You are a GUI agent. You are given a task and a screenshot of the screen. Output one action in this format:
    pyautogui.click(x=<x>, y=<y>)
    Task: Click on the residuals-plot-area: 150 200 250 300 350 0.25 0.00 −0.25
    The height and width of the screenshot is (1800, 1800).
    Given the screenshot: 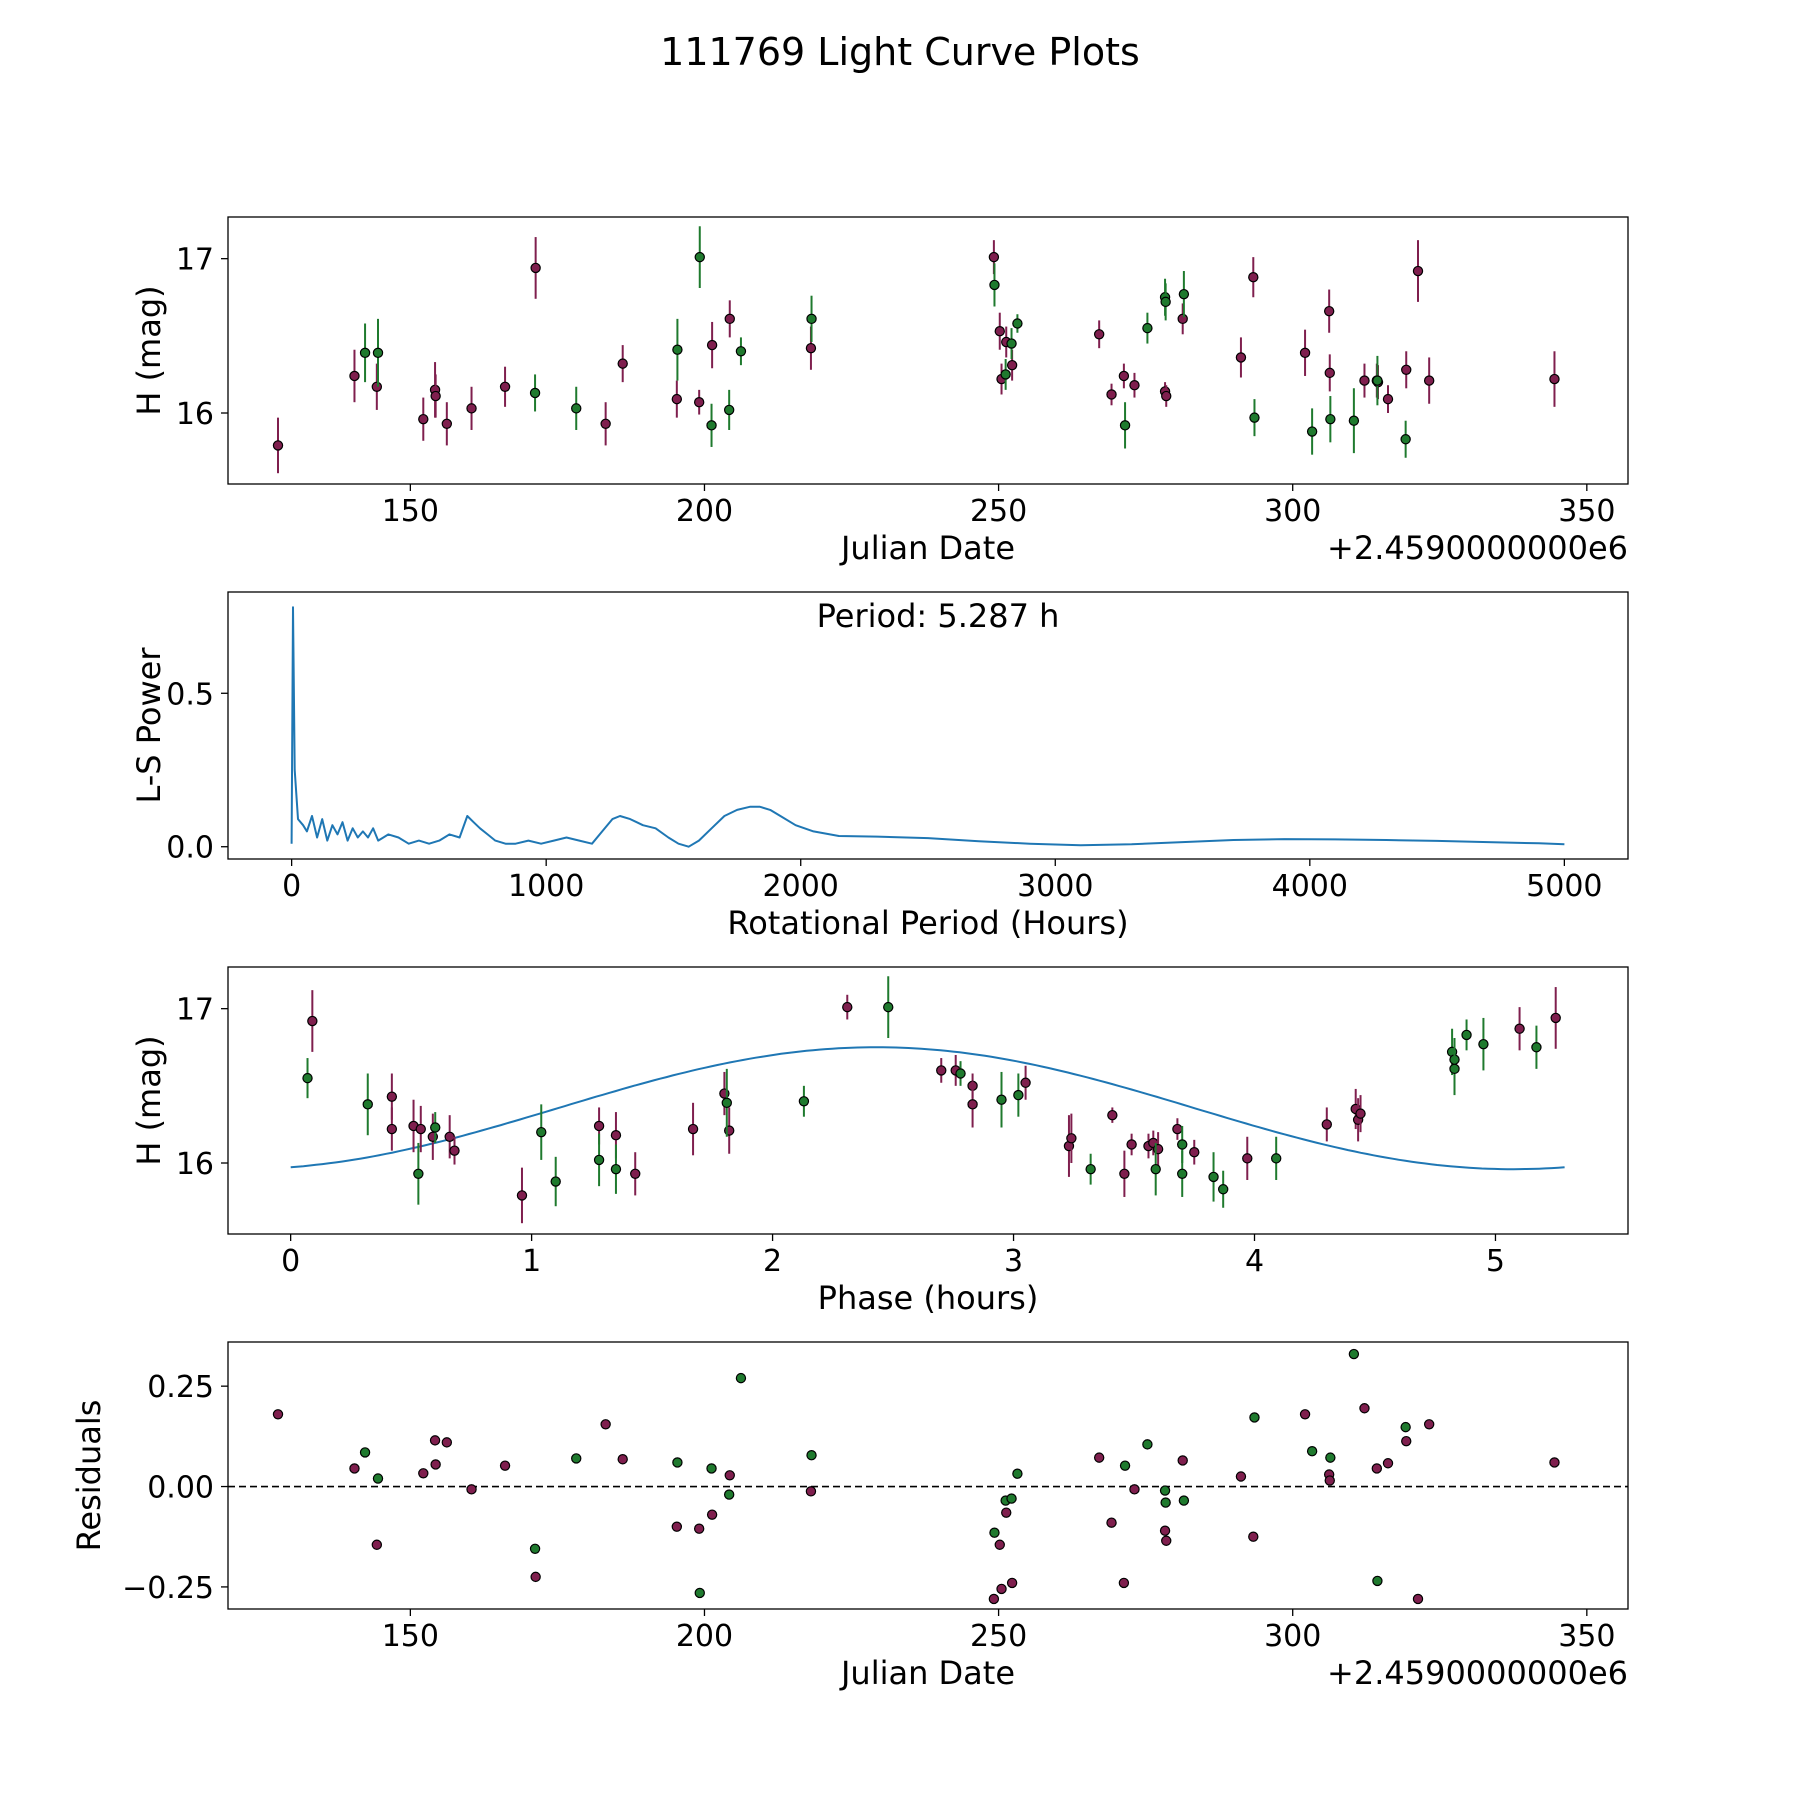 What is the action you would take?
    pyautogui.click(x=875, y=1497)
    